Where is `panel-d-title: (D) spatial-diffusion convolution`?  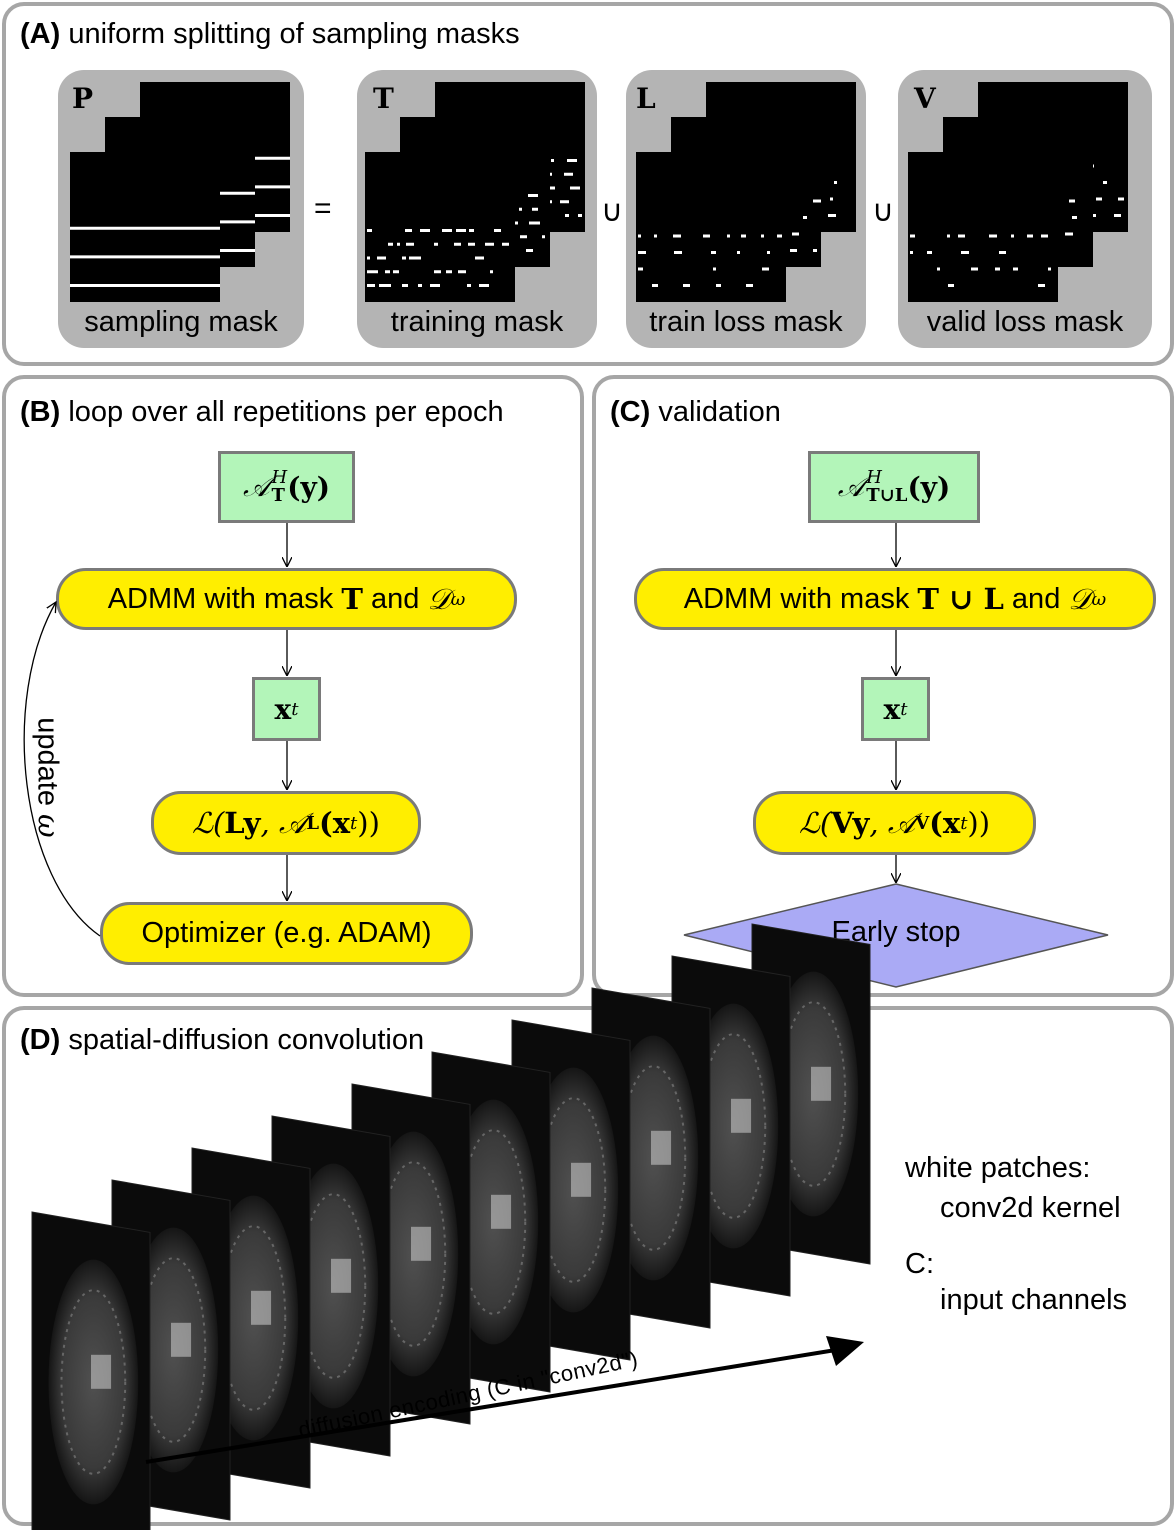
panel-d-title: (D) spatial-diffusion convolution is located at coordinates (222, 1040).